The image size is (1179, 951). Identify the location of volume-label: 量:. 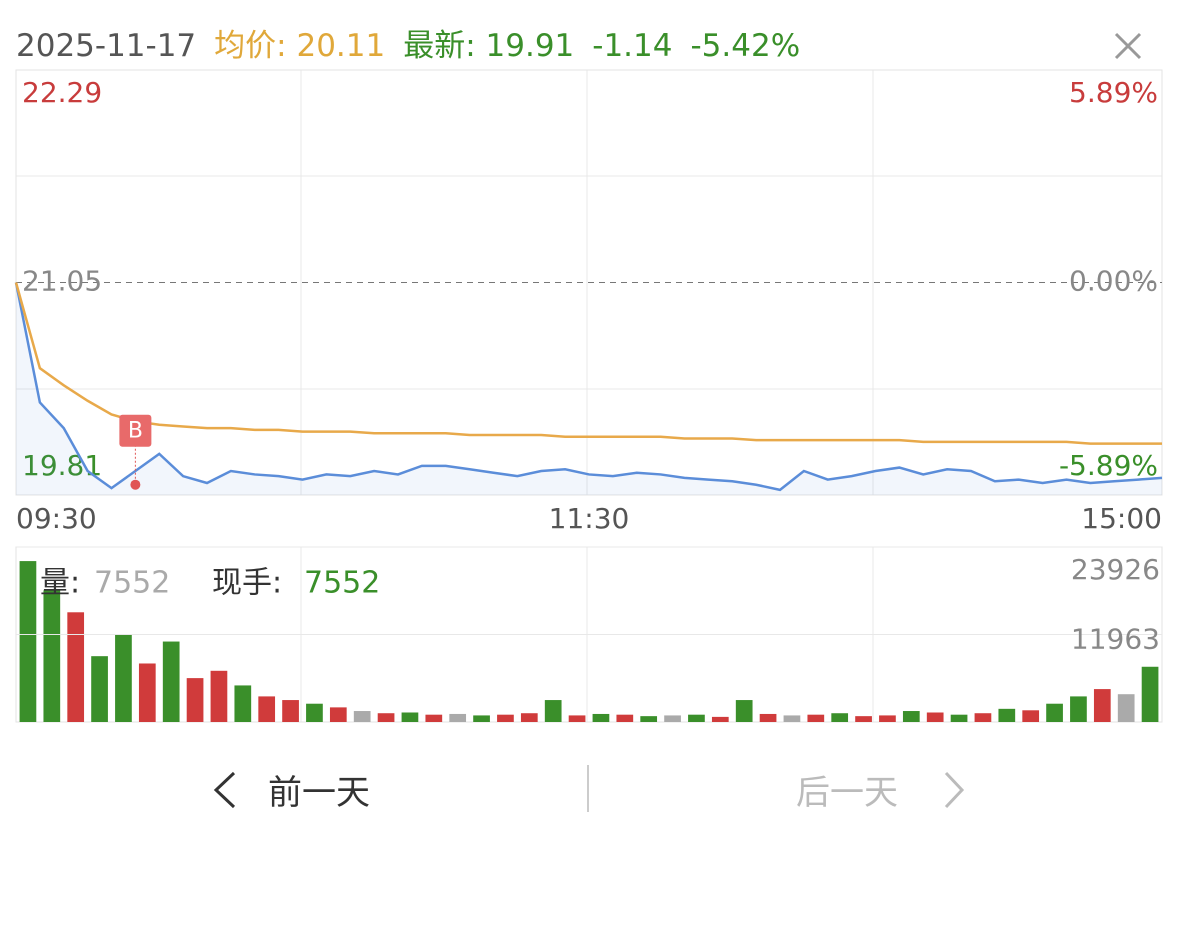
(60, 583).